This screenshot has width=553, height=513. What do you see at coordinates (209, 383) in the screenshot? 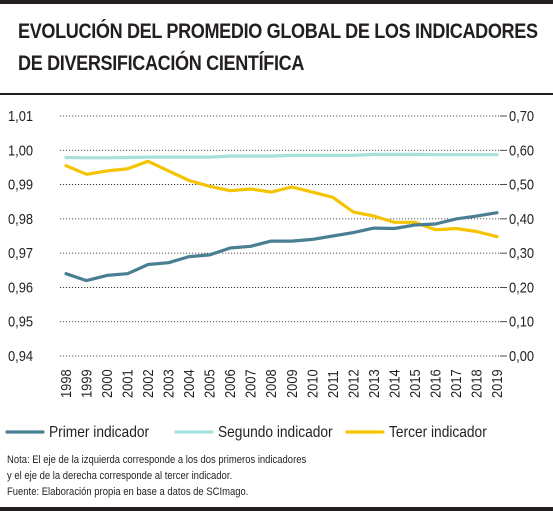
I see `x-tick-label: 2005` at bounding box center [209, 383].